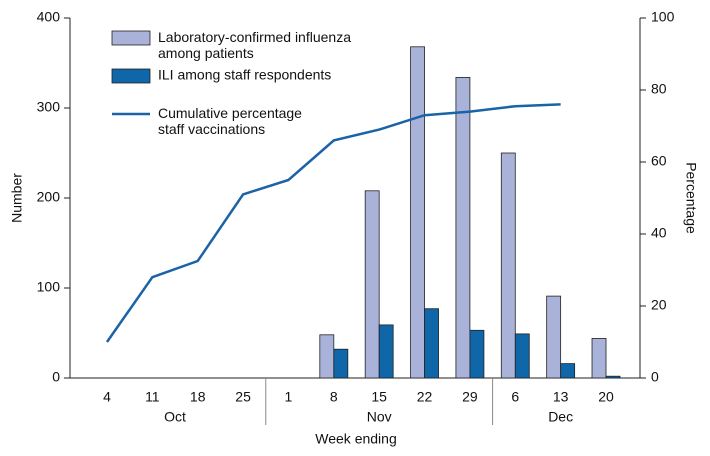 The width and height of the screenshot is (710, 456). I want to click on y-tick-label: 200, so click(49, 197).